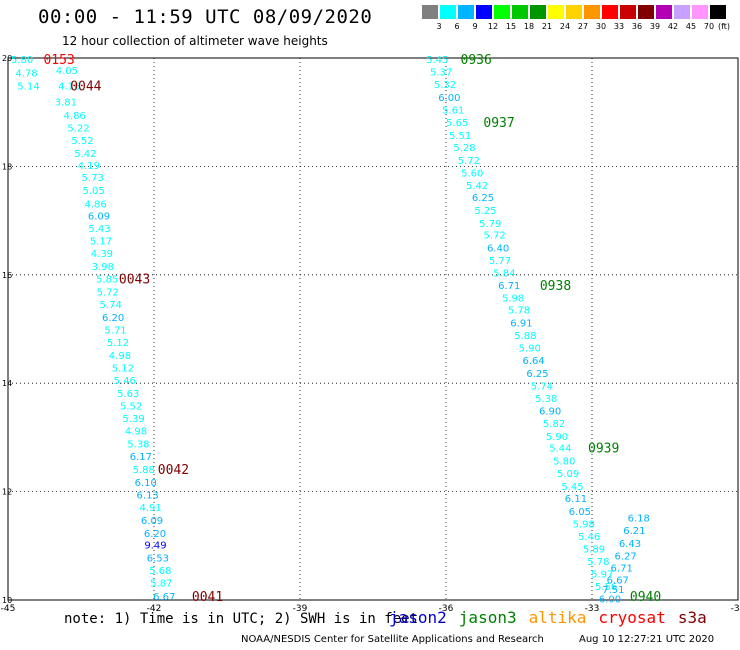 Image resolution: width=740 pixels, height=650 pixels. I want to click on x-tick-label: -30, so click(735, 609).